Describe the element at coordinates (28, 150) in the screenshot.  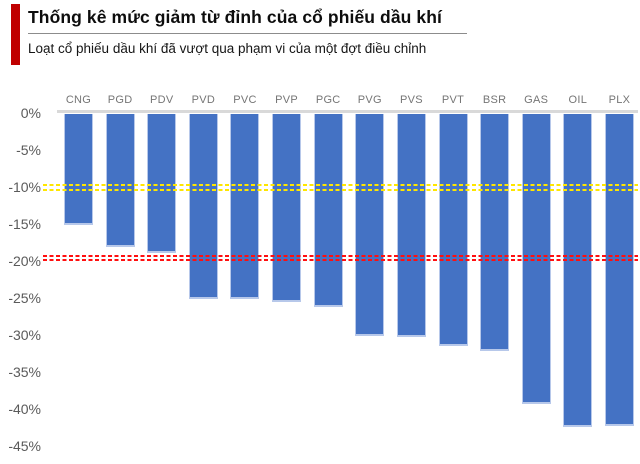
I see `y-tick-label--5pct: -5%` at that location.